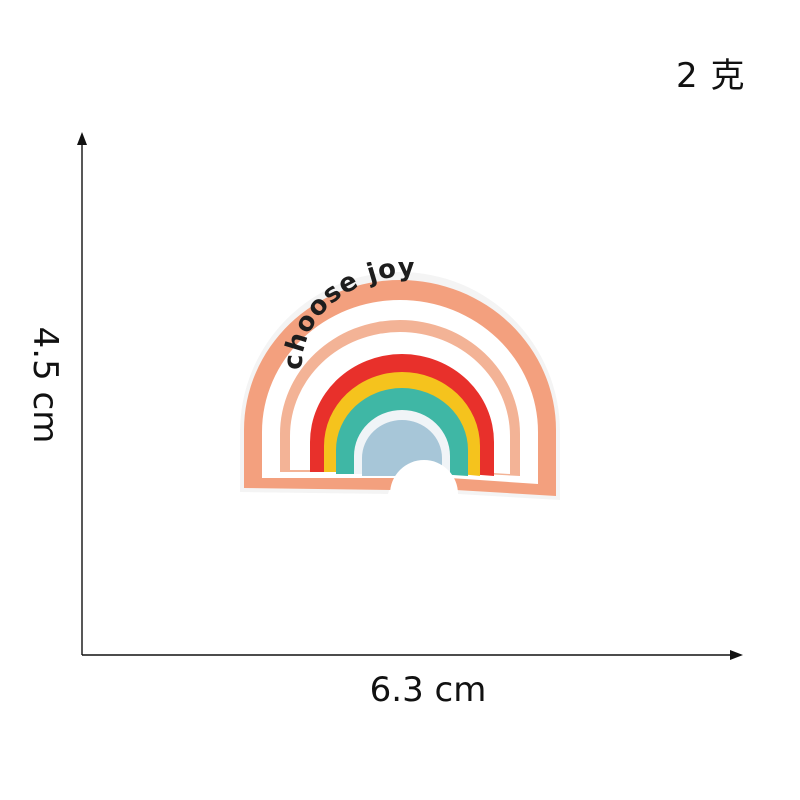  What do you see at coordinates (428, 690) in the screenshot?
I see `width-label: 6.3 cm` at bounding box center [428, 690].